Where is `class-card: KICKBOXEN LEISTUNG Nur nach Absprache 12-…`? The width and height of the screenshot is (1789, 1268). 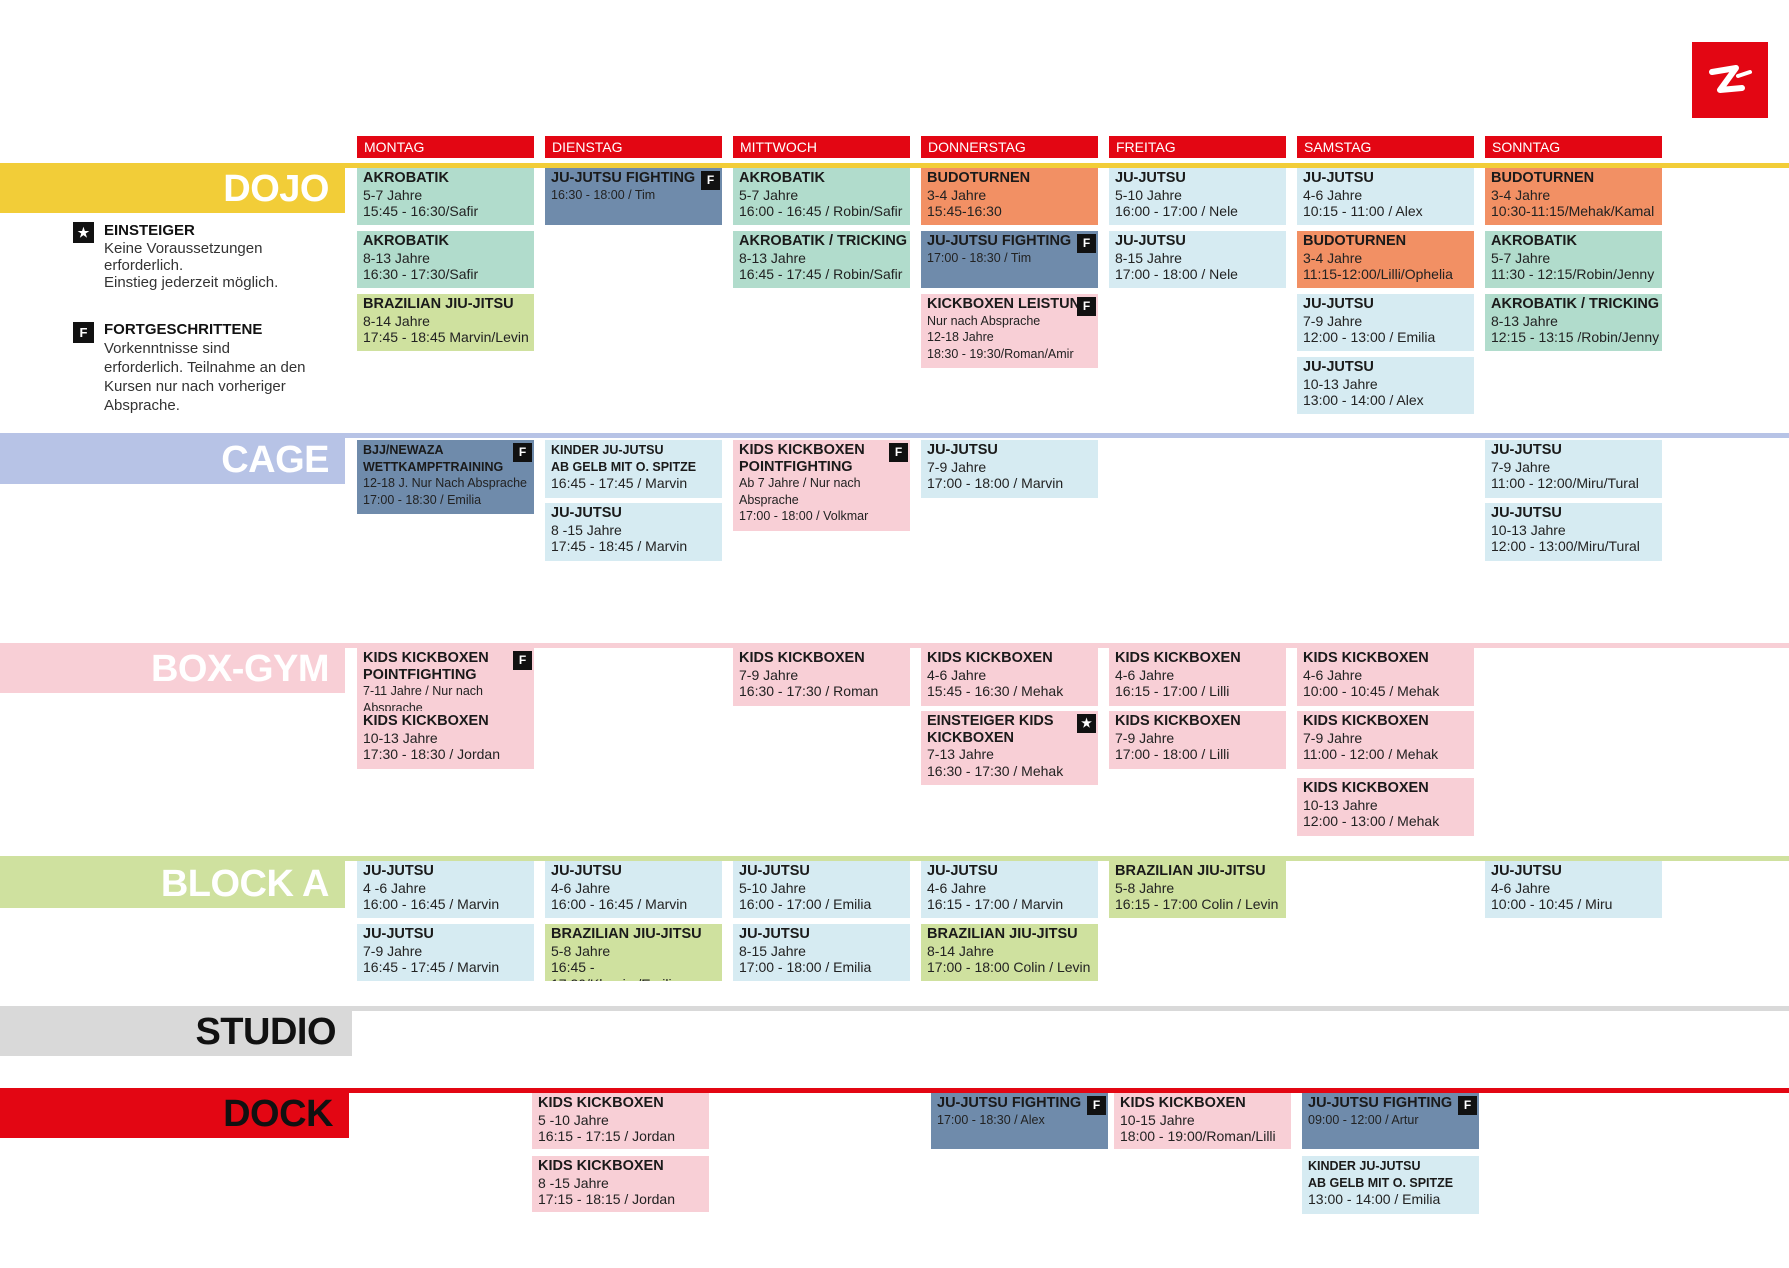 class-card: KICKBOXEN LEISTUNG Nur nach Absprache 12-… is located at coordinates (1009, 331).